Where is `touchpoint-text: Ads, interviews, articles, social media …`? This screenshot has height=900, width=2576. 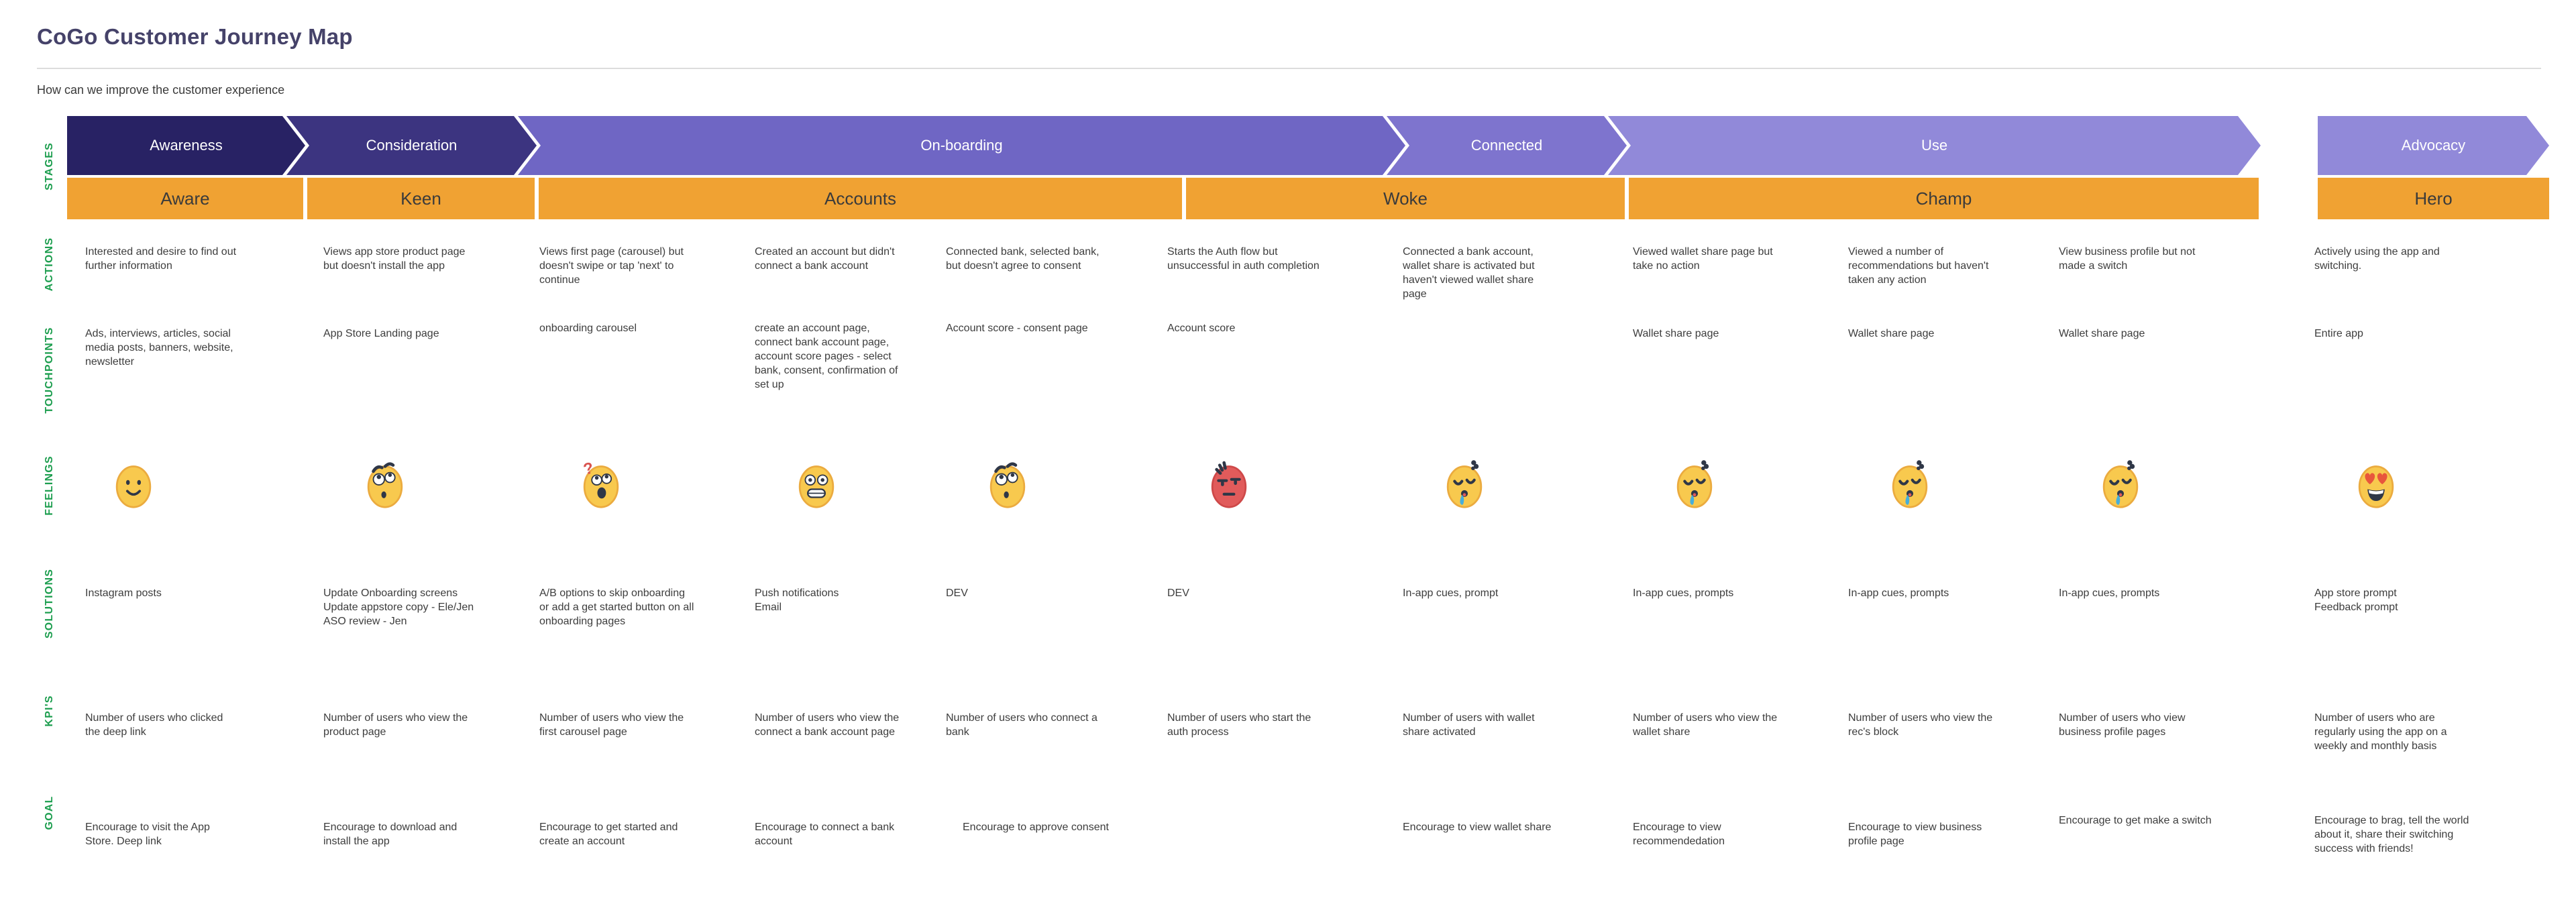
touchpoint-text: Ads, interviews, articles, social media … is located at coordinates (159, 348).